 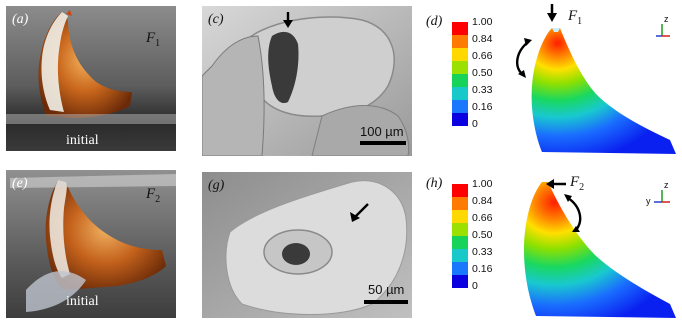 I want to click on force-label-h: F2, so click(x=577, y=183).